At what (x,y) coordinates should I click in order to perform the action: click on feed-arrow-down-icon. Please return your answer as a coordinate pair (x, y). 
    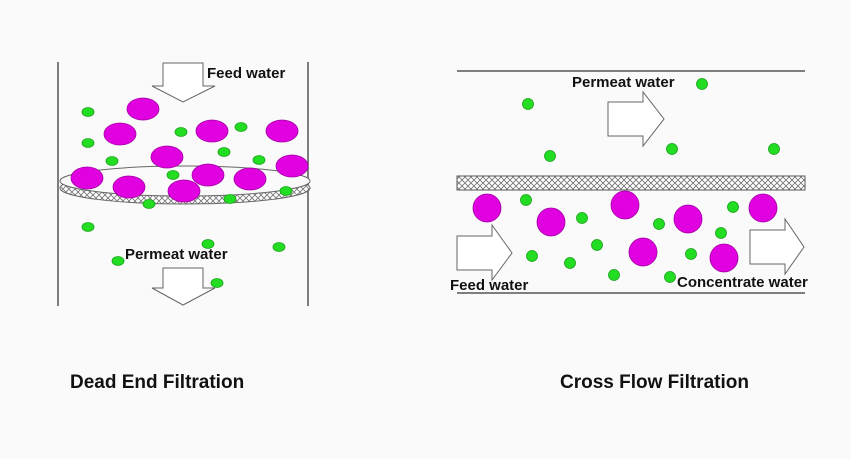
    Looking at the image, I should click on (183, 82).